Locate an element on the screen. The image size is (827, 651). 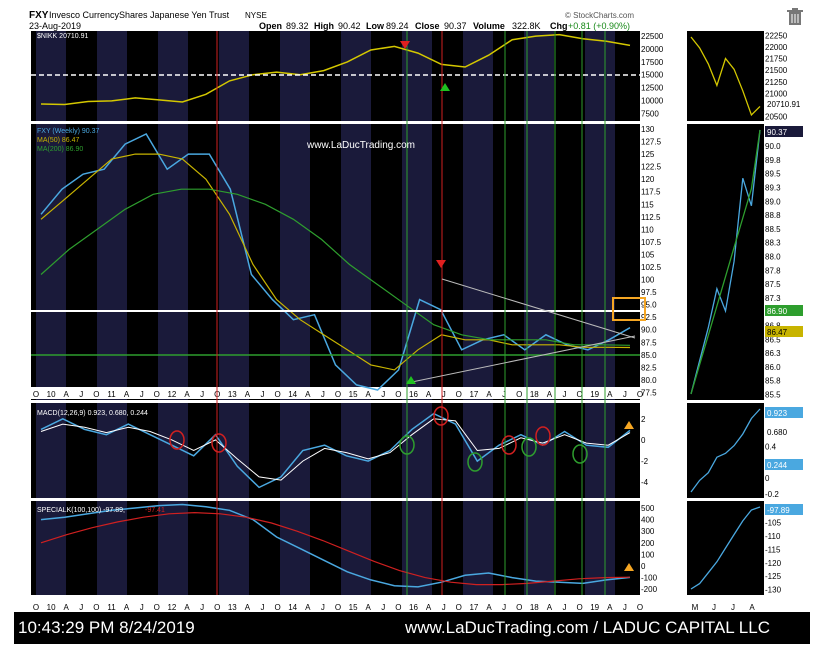
y-tick-label: 300 is located at coordinates (648, 531).